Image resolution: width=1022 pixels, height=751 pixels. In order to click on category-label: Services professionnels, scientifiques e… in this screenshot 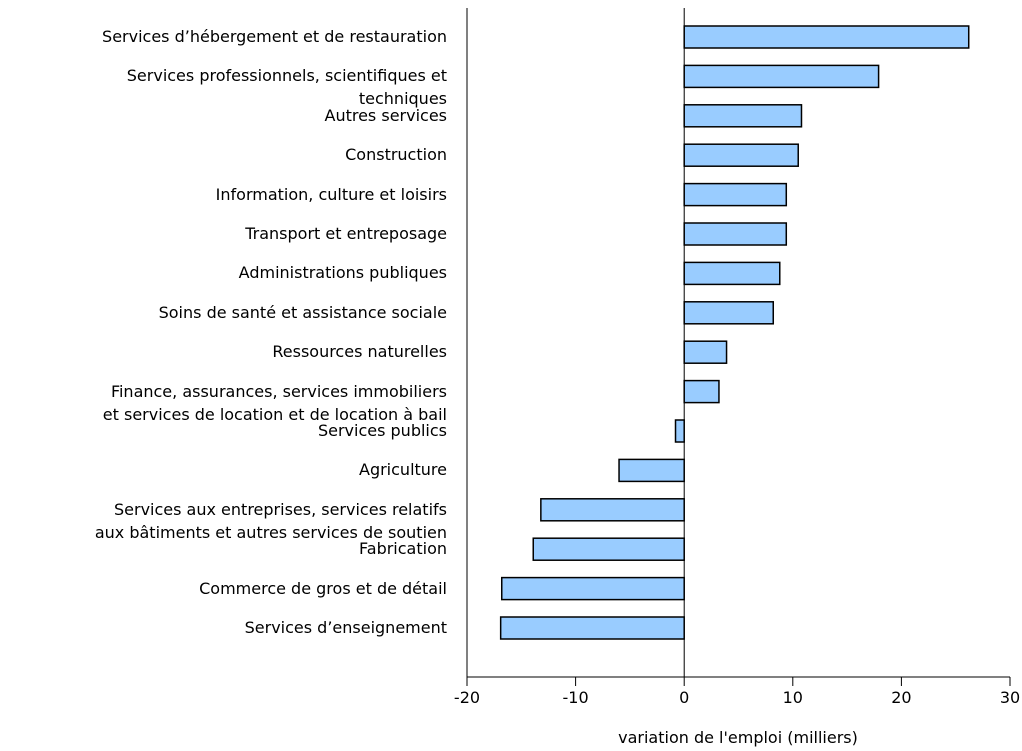, I will do `click(286, 87)`.